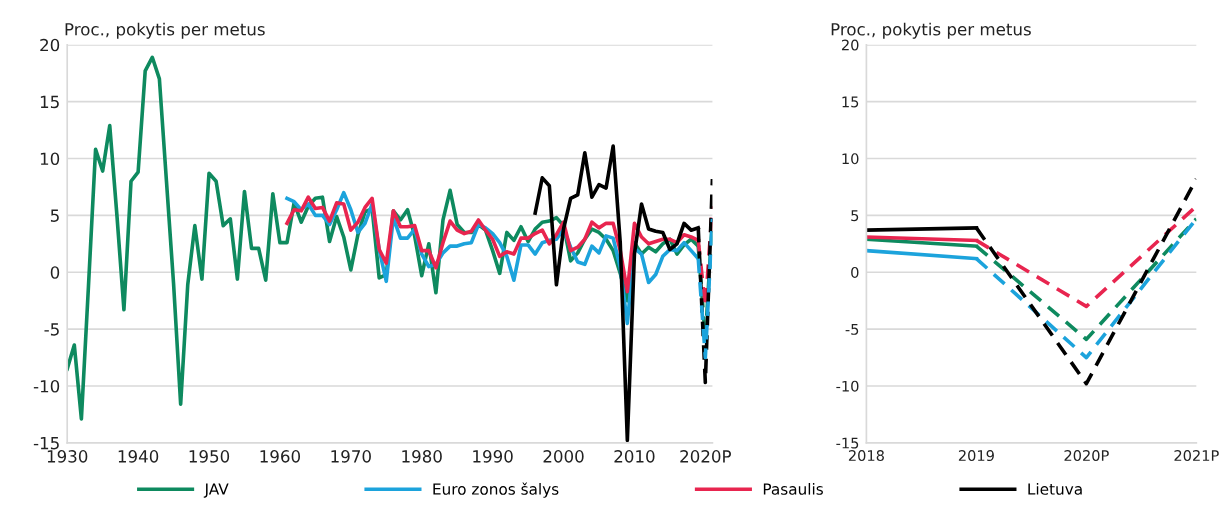 Image resolution: width=1222 pixels, height=509 pixels. Describe the element at coordinates (976, 456) in the screenshot. I see `x-tick-label: 2019` at that location.